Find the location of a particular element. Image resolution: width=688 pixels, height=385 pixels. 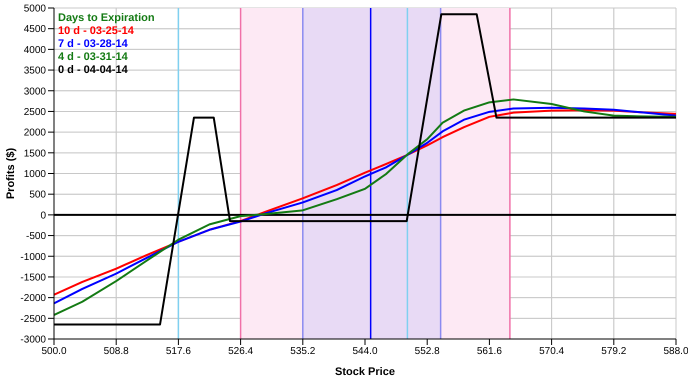

y-tick-label: -2500 is located at coordinates (33, 319).